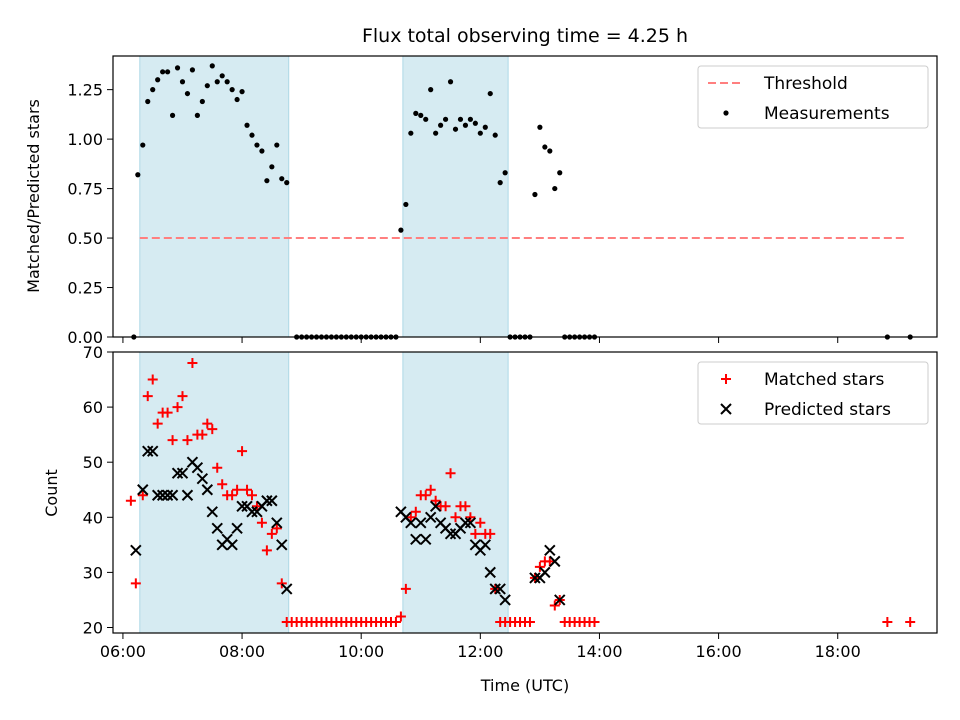 Image resolution: width=960 pixels, height=720 pixels. I want to click on top-legend-label-1: Measurements, so click(827, 114).